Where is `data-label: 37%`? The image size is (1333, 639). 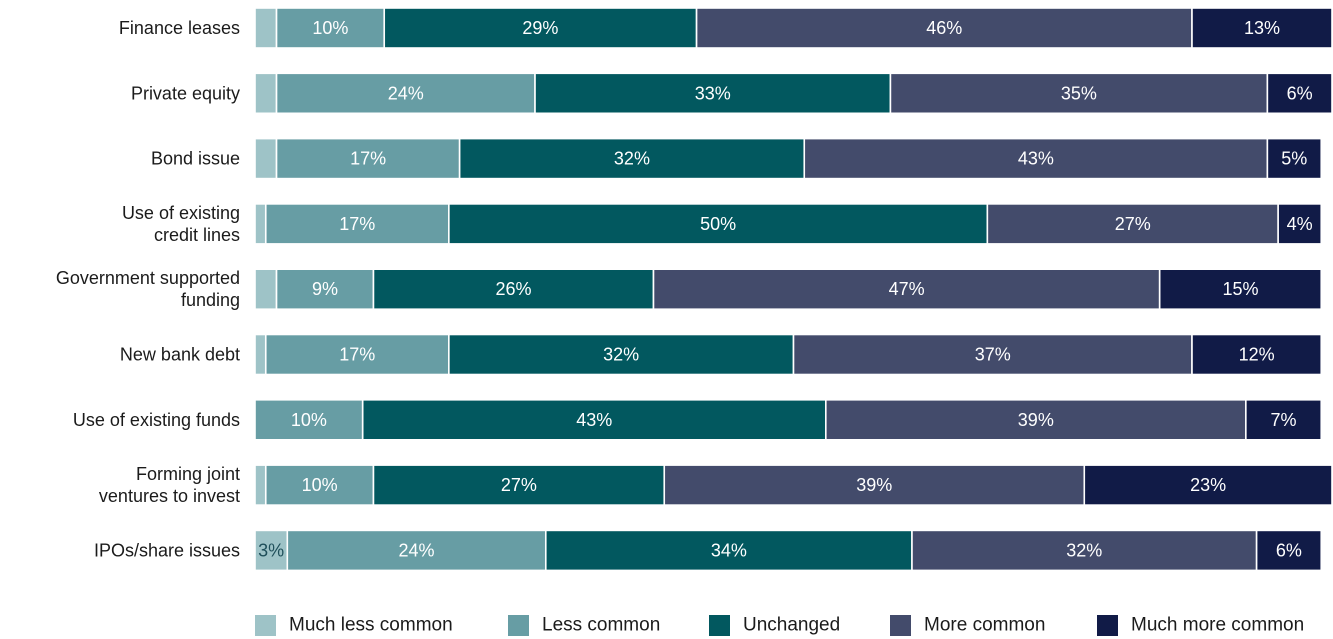
data-label: 37% is located at coordinates (993, 355).